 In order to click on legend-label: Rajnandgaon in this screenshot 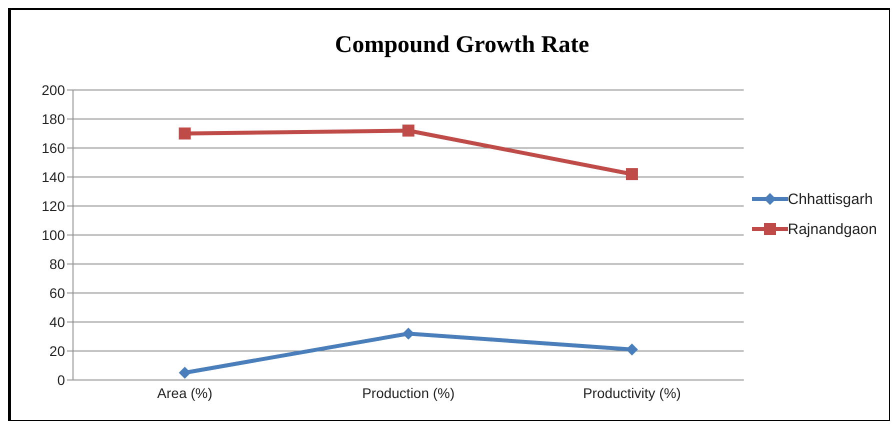, I will do `click(832, 229)`.